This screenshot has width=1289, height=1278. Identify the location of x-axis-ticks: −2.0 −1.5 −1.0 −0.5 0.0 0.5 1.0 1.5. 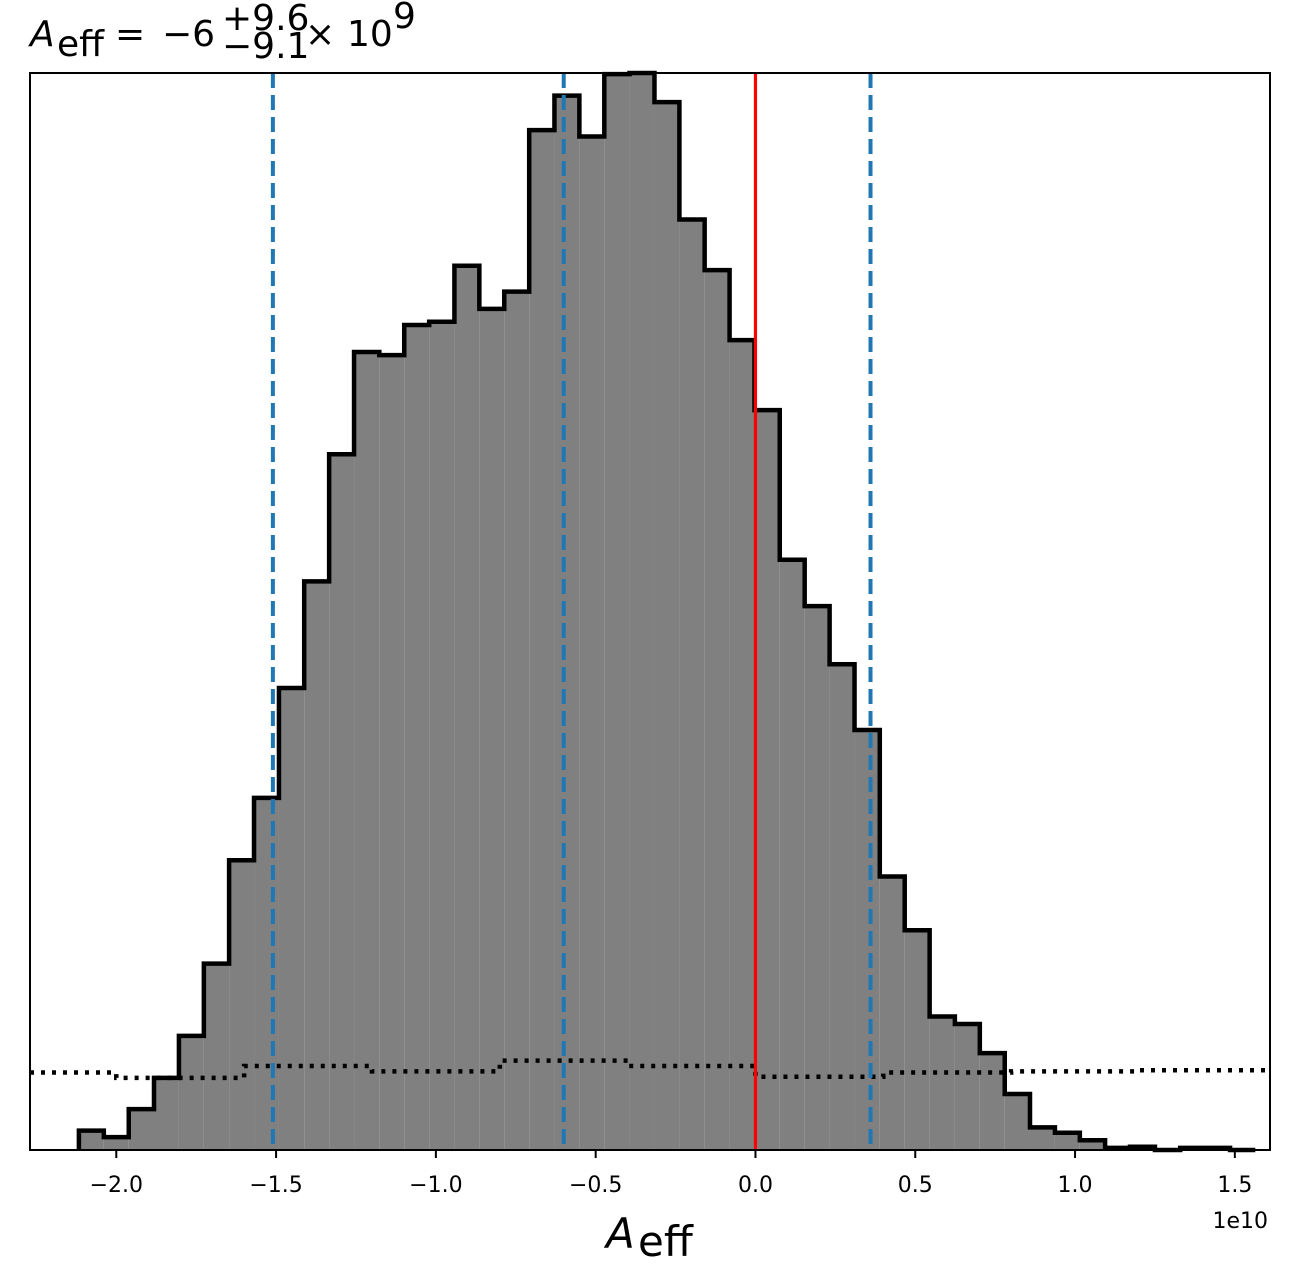
(671, 1174).